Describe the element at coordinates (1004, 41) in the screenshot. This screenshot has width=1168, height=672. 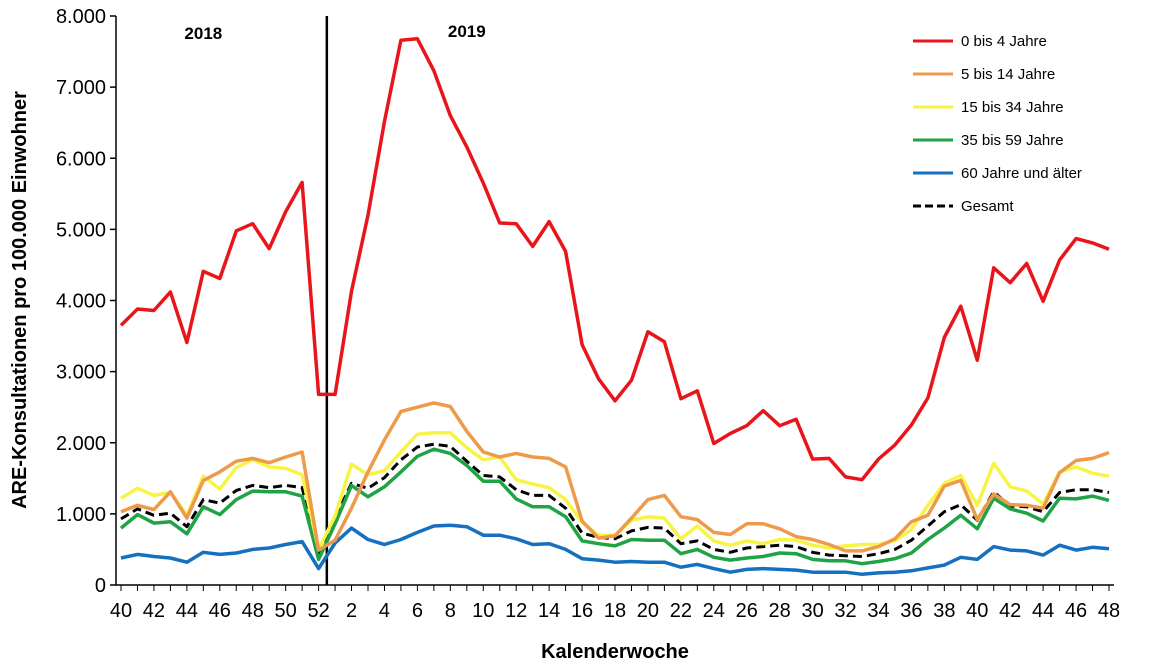
I see `legend-label: 0 bis 4 Jahre` at that location.